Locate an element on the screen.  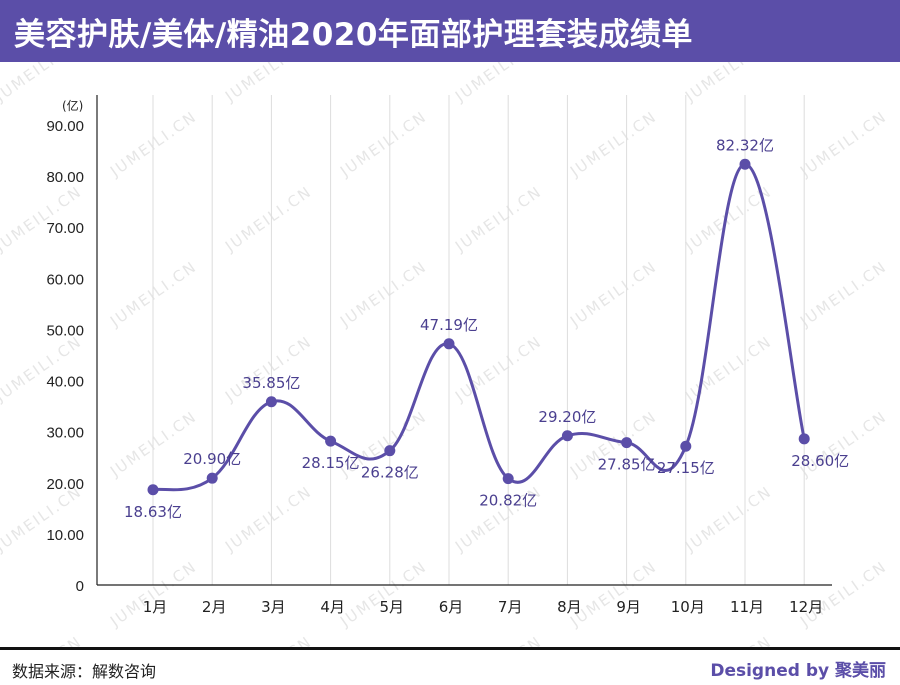
x-tick-label: 10月 is located at coordinates (688, 607).